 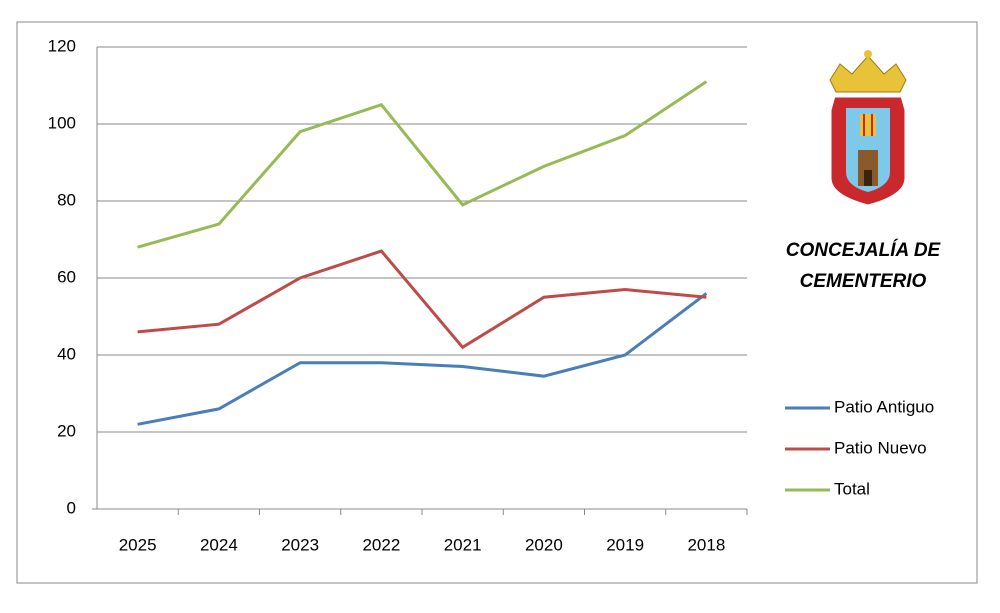 I want to click on y-tick-label: 120, so click(x=62, y=45).